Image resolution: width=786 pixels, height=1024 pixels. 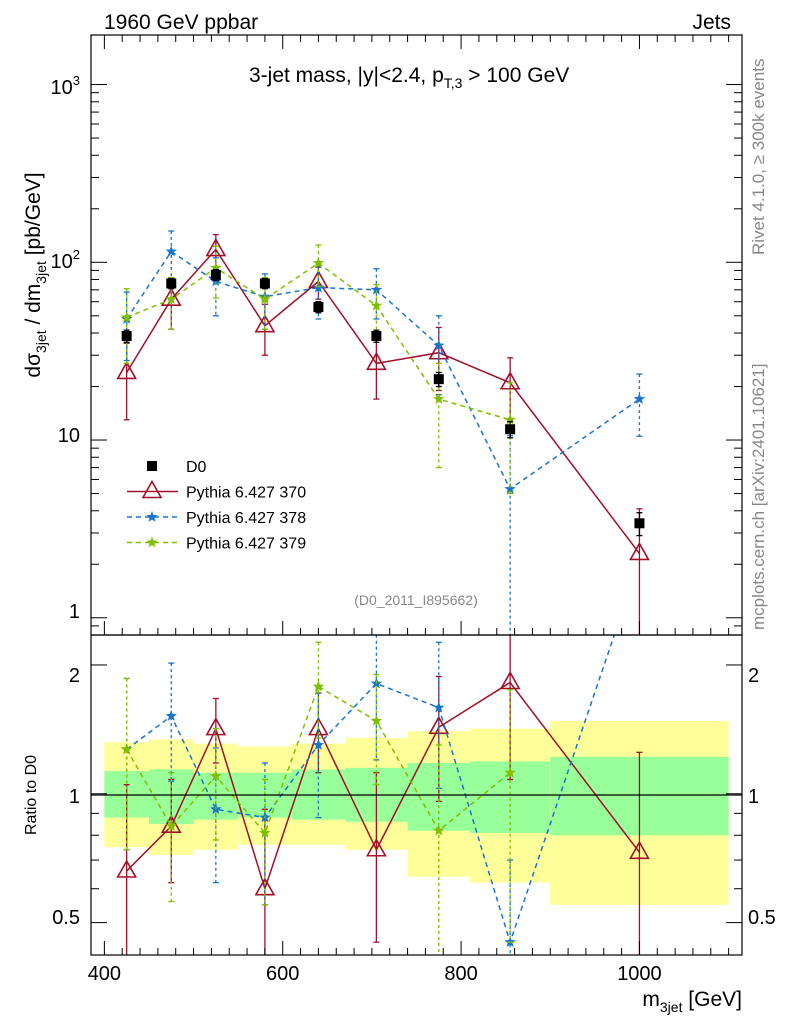 I want to click on header-left: 1960 GeV ppbar, so click(x=181, y=22).